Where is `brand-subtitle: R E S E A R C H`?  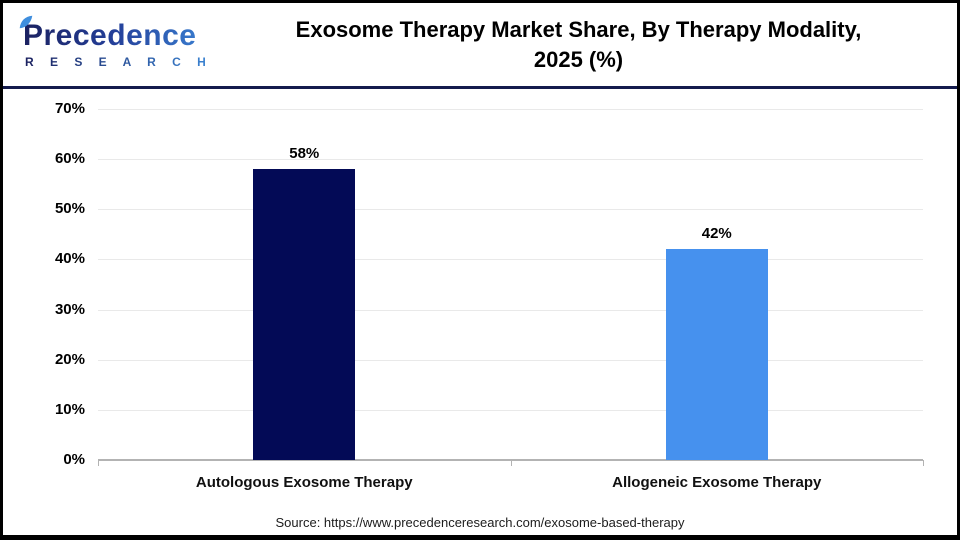 brand-subtitle: R E S E A R C H is located at coordinates (126, 62).